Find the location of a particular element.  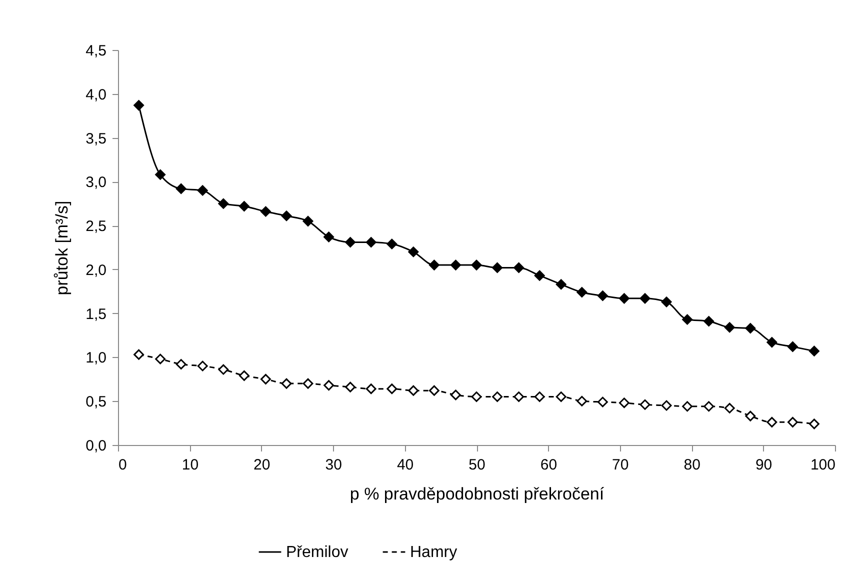

legend-label: Hamry is located at coordinates (434, 552).